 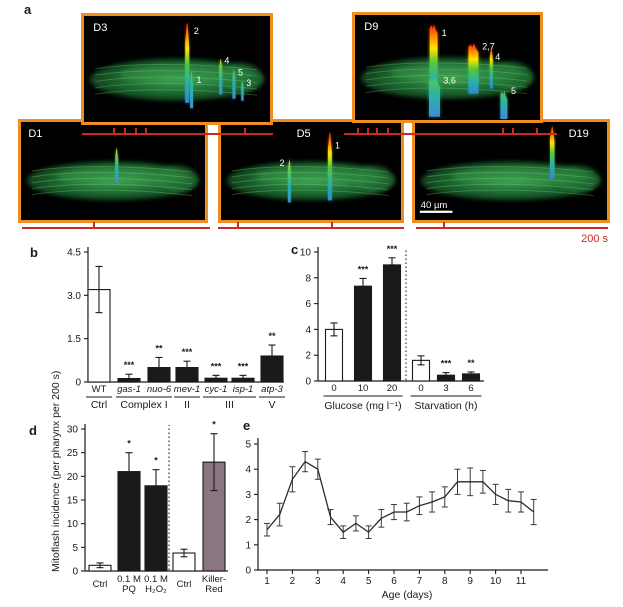 What do you see at coordinates (199, 80) in the screenshot?
I see `spike-number-label: 1` at bounding box center [199, 80].